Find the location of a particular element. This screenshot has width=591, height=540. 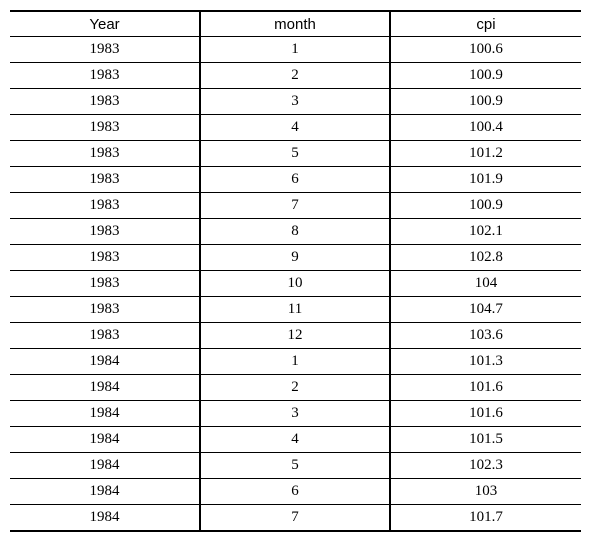

table-row: 1983 2 100.9 is located at coordinates (295, 75).